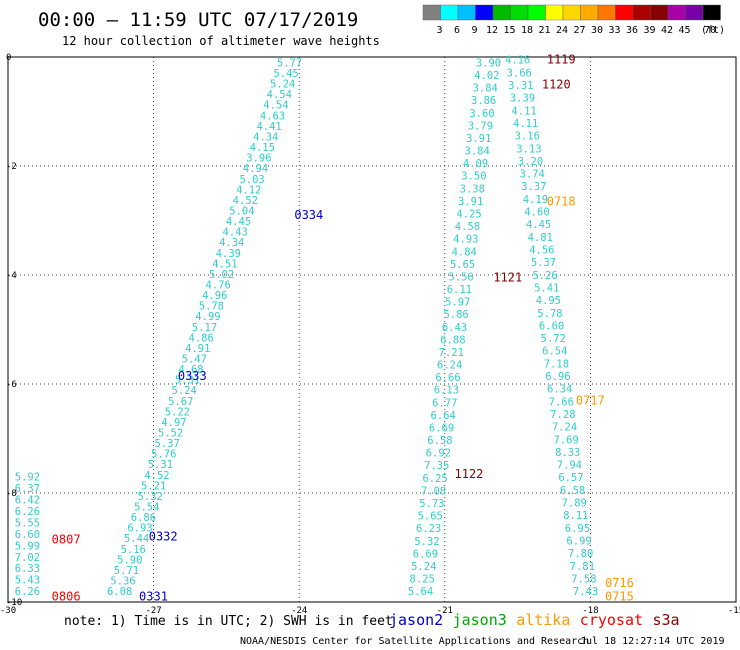 This screenshot has width=740, height=650. Describe the element at coordinates (451, 353) in the screenshot. I see `wave-height-value: 7.21` at that location.